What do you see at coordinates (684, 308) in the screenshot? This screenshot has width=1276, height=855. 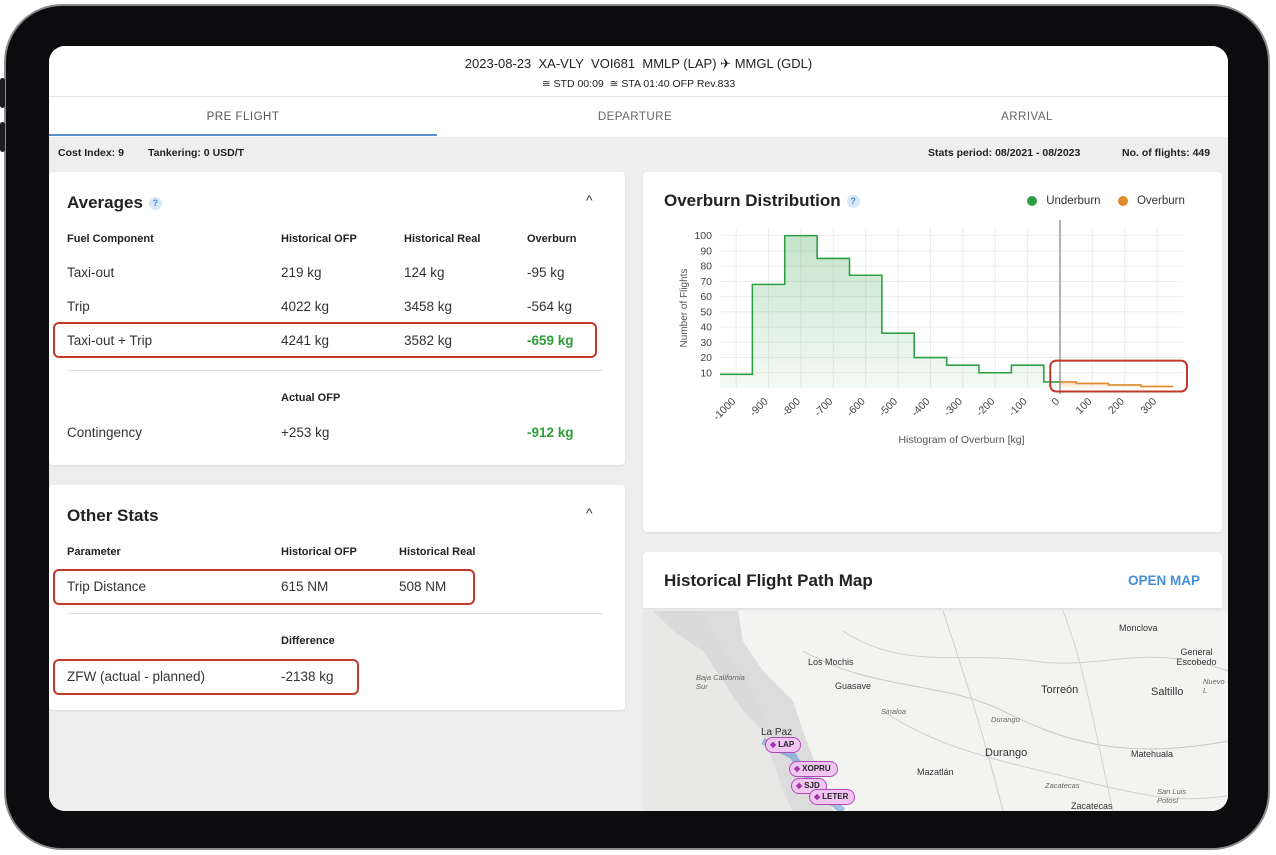 I see `y-axis-label: Number of Flights` at bounding box center [684, 308].